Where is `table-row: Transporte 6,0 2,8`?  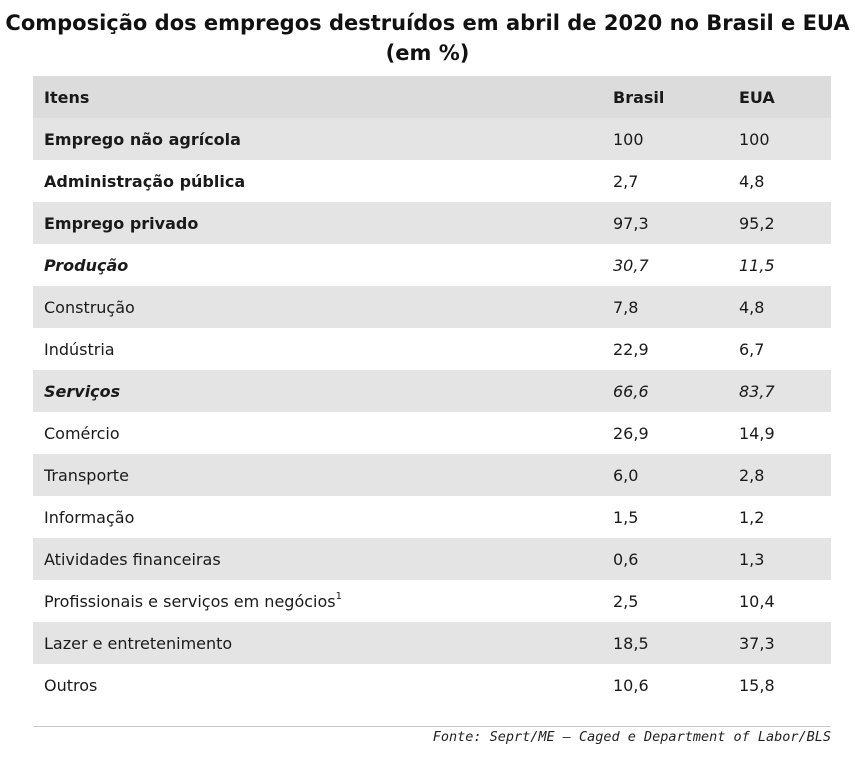
table-row: Transporte 6,0 2,8 is located at coordinates (432, 475).